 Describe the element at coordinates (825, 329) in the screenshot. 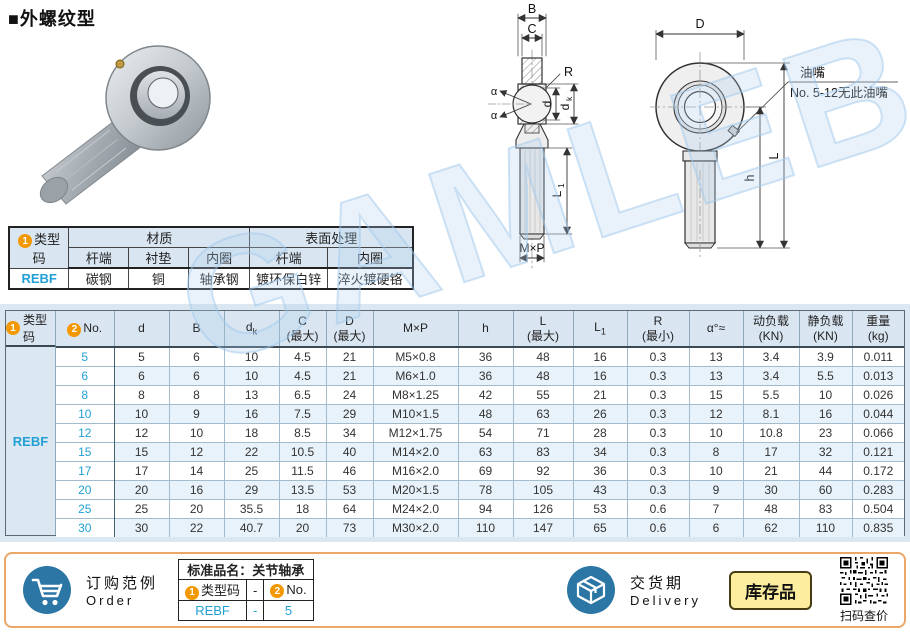

I see `col-header-static-load: 静负载 (KN)` at that location.